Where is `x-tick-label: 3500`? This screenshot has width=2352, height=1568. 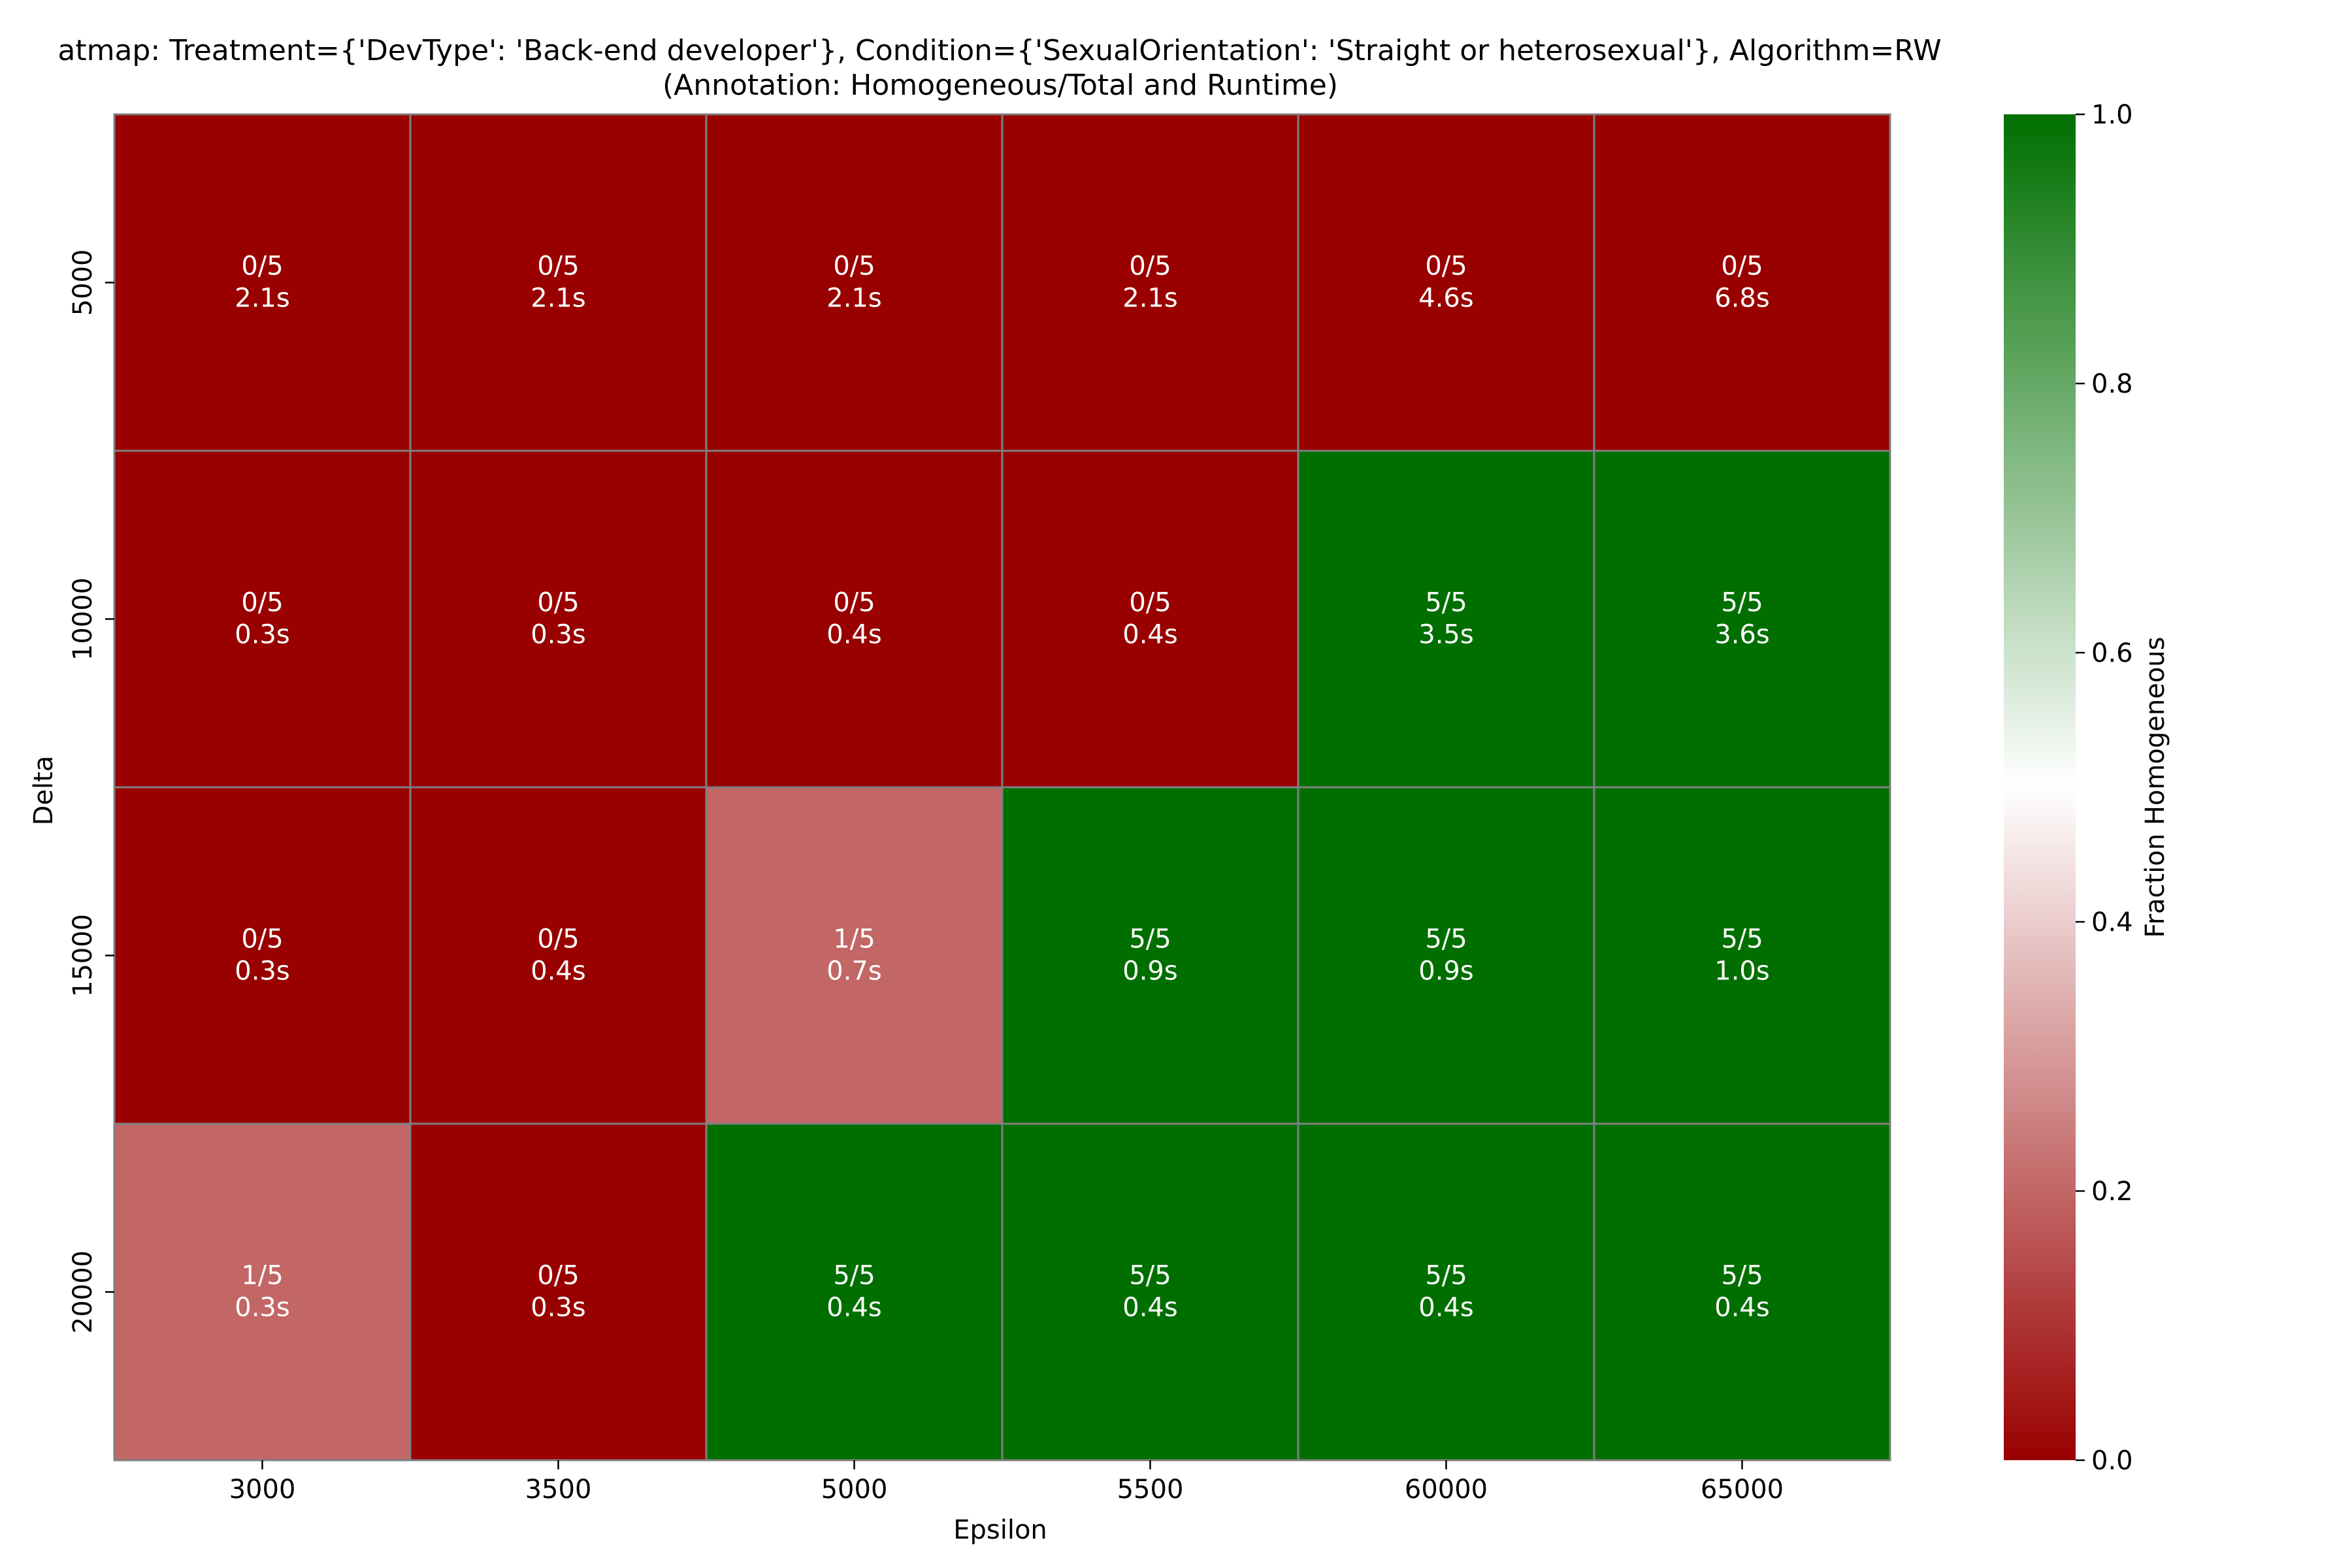
x-tick-label: 3500 is located at coordinates (558, 1490).